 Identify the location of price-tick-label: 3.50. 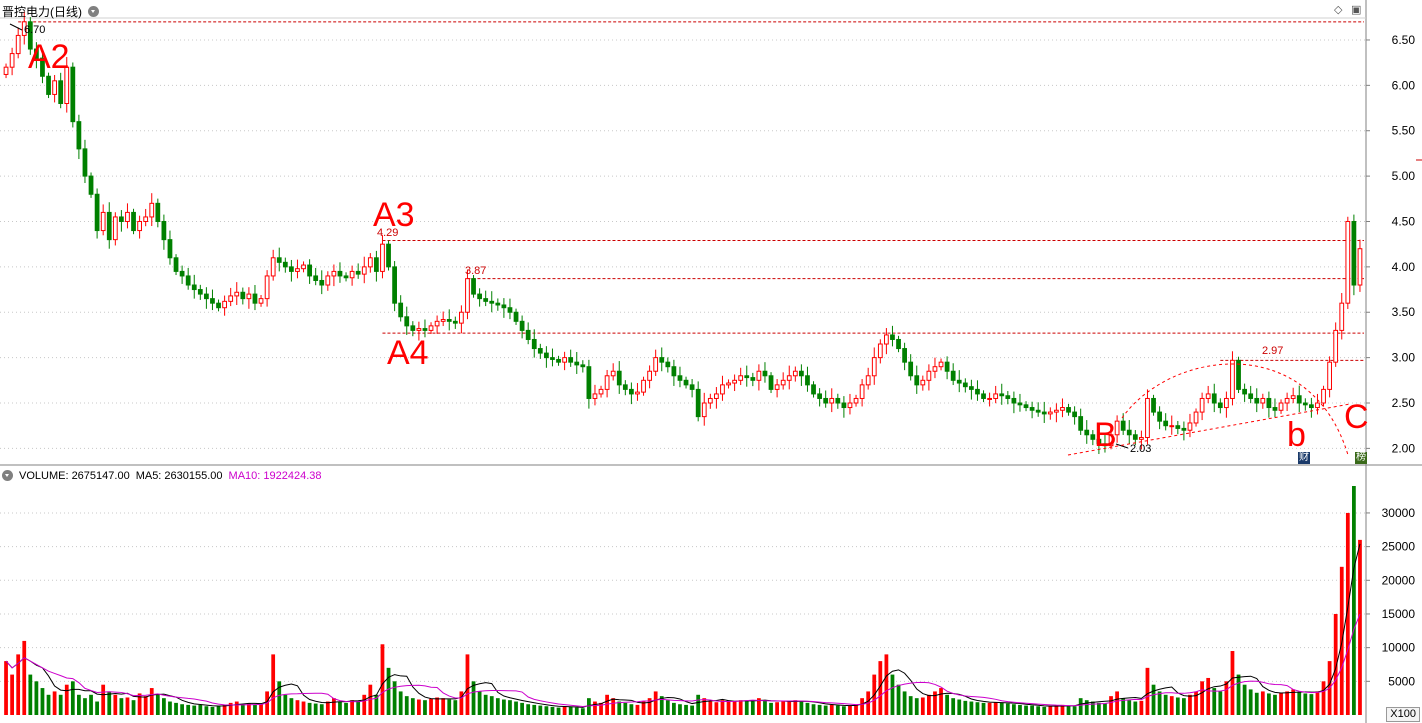
(1404, 312).